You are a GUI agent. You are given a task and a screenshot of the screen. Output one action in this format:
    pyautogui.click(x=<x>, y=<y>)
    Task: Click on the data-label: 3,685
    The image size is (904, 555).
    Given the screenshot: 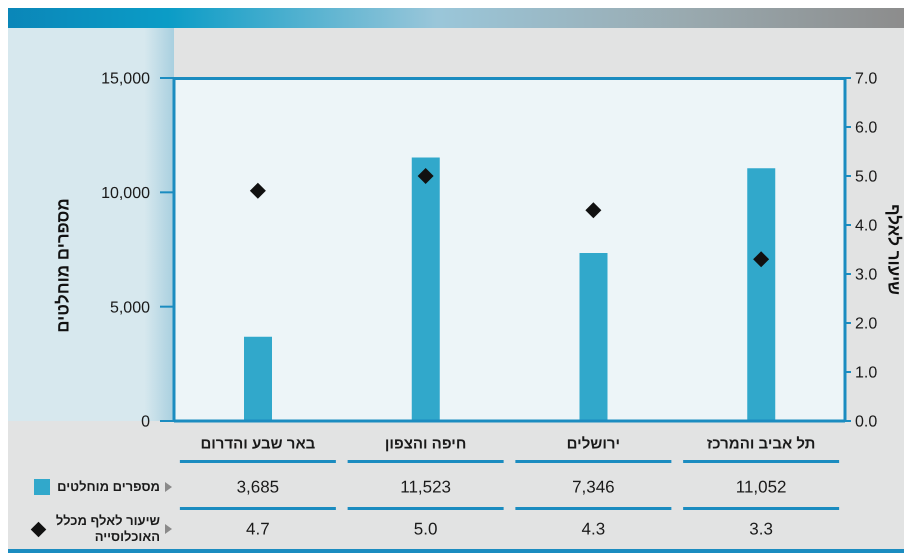 What is the action you would take?
    pyautogui.click(x=258, y=487)
    